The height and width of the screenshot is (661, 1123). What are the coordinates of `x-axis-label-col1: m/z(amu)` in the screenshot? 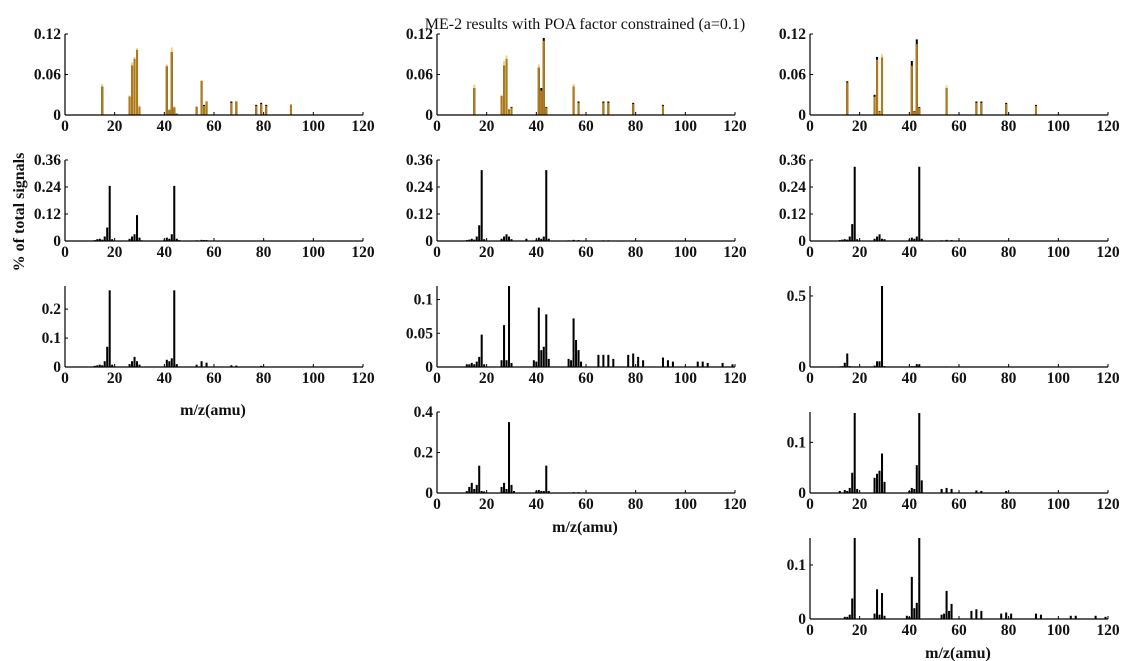 It's located at (213, 410).